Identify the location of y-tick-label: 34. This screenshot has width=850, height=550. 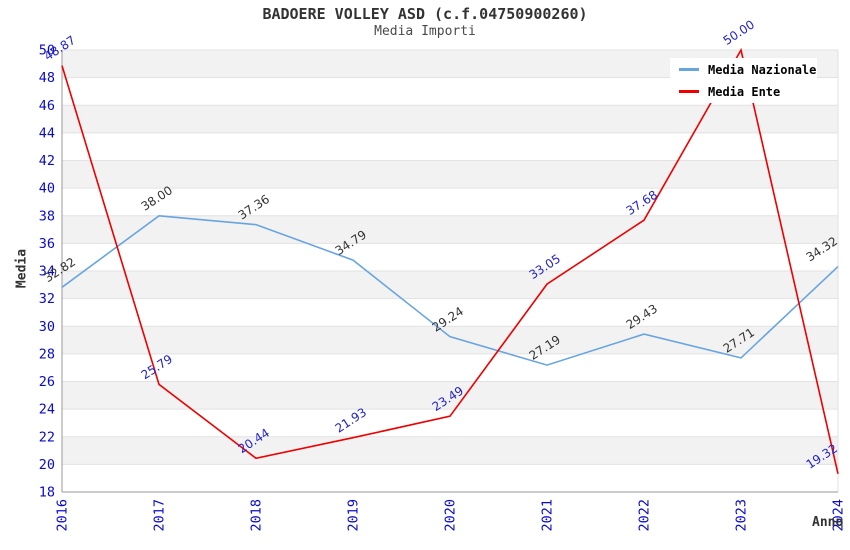
(47, 272).